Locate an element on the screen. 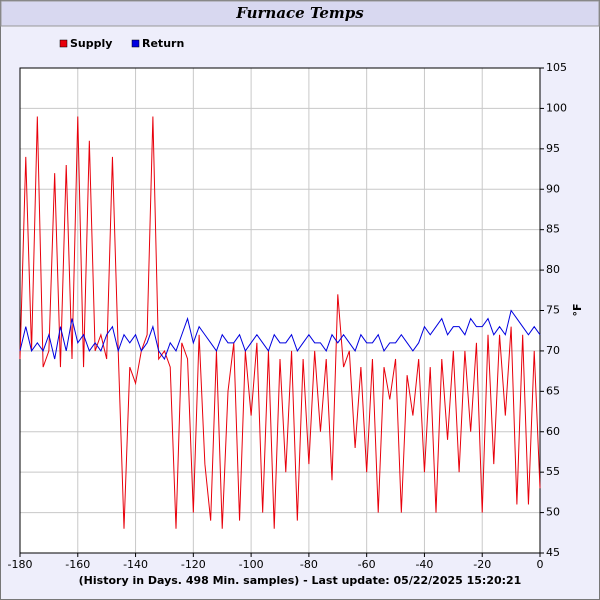 The image size is (600, 600). y-tick-label: 65 is located at coordinates (553, 390).